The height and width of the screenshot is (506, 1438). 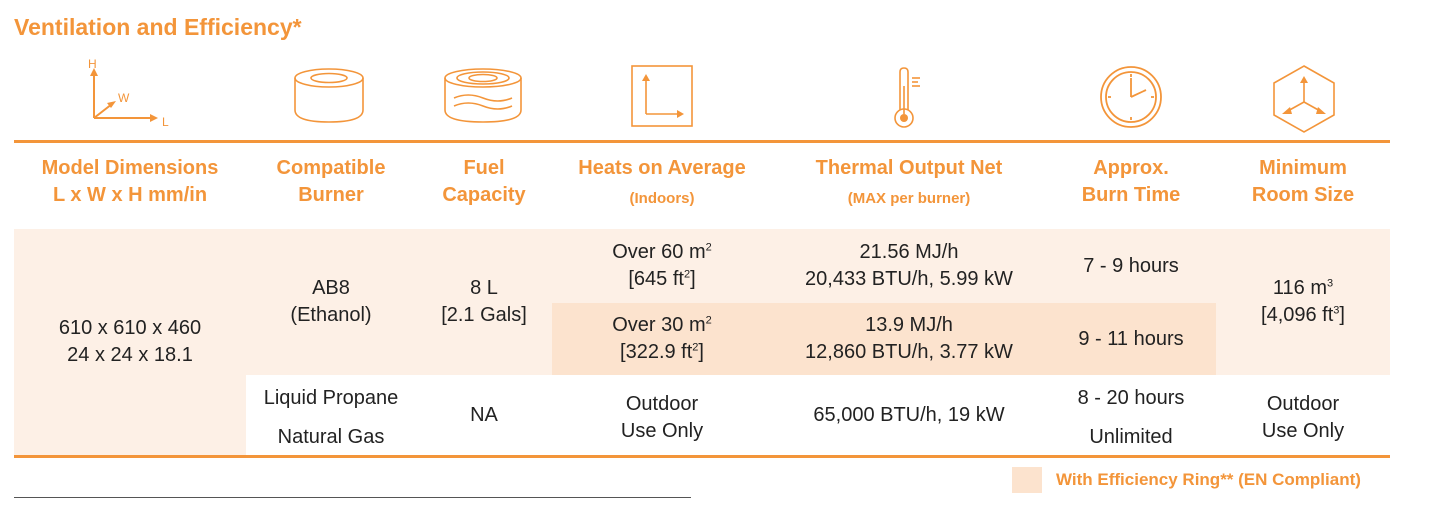 I want to click on table-bottom-rule, so click(x=702, y=456).